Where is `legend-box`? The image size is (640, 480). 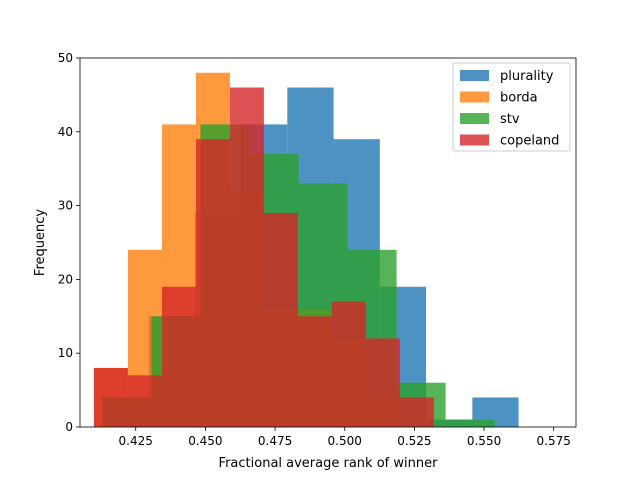 legend-box is located at coordinates (511, 107).